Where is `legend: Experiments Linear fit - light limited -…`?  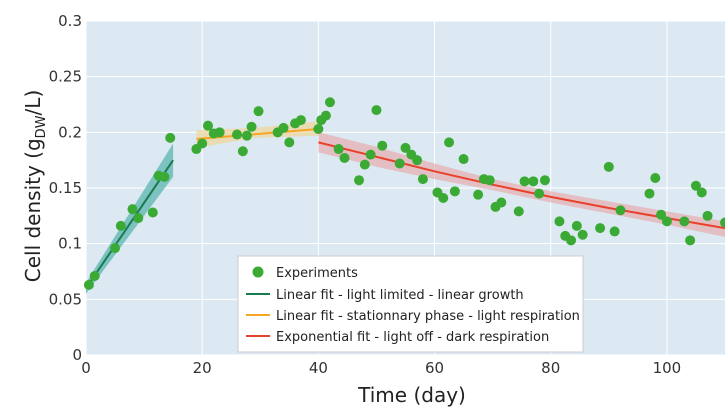 legend: Experiments Linear fit - light limited -… is located at coordinates (410, 304).